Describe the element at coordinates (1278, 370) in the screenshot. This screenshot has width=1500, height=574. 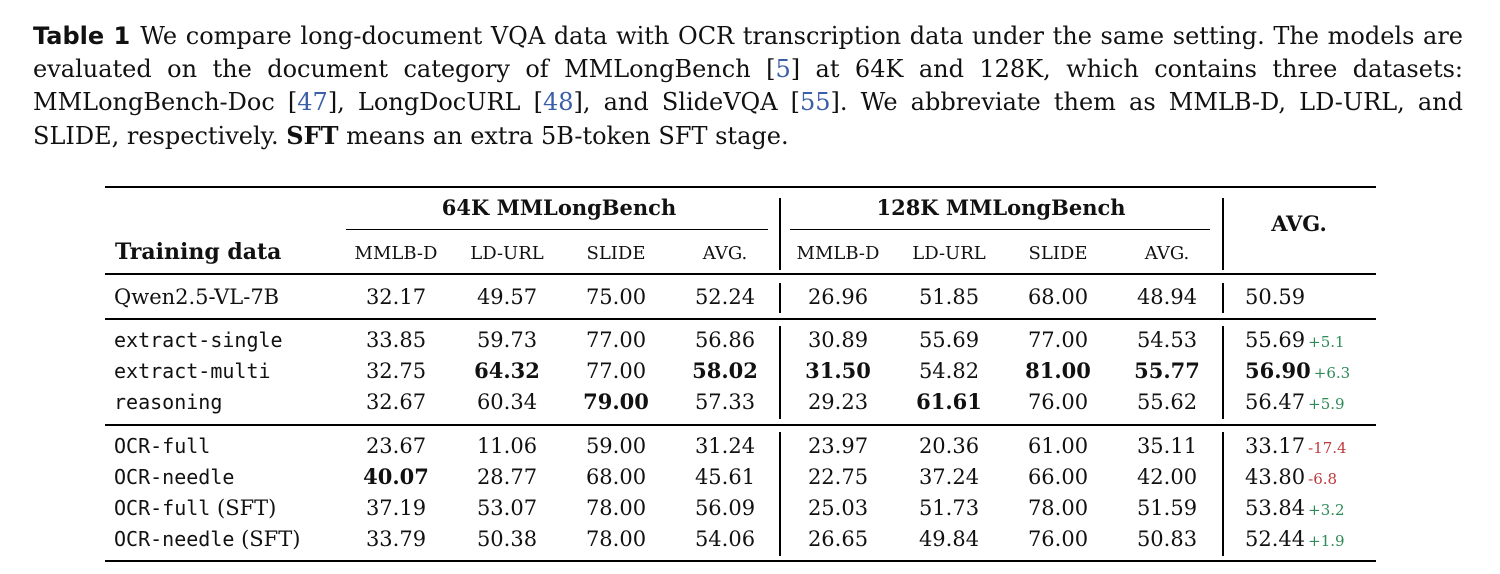
I see `avg-value: 56.90` at that location.